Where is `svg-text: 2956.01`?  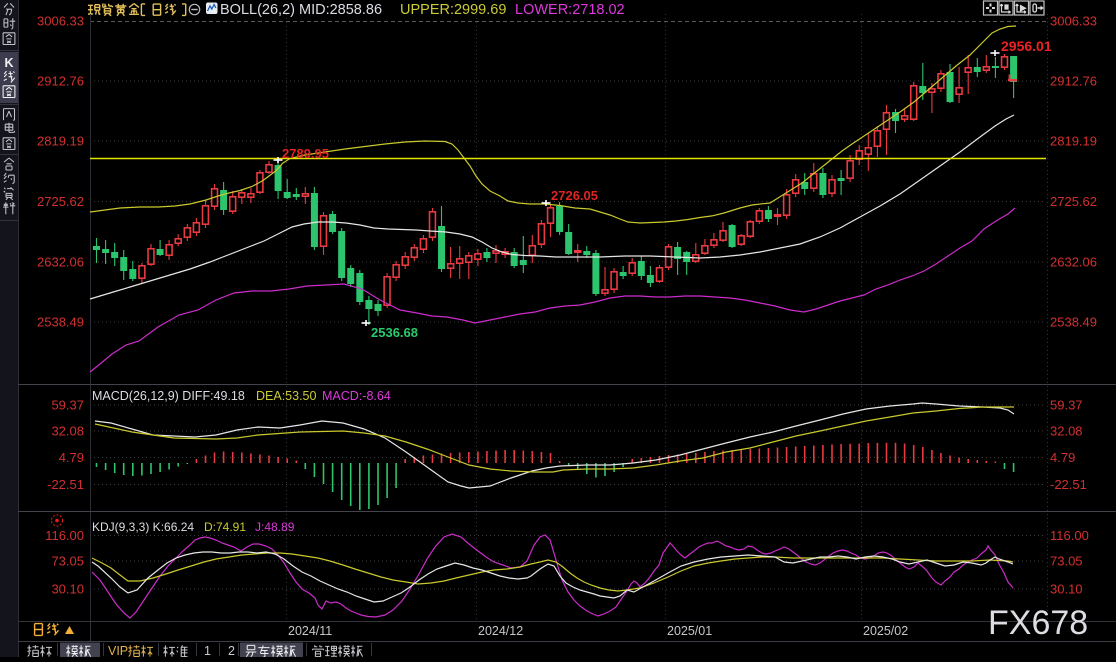 svg-text: 2956.01 is located at coordinates (1026, 46).